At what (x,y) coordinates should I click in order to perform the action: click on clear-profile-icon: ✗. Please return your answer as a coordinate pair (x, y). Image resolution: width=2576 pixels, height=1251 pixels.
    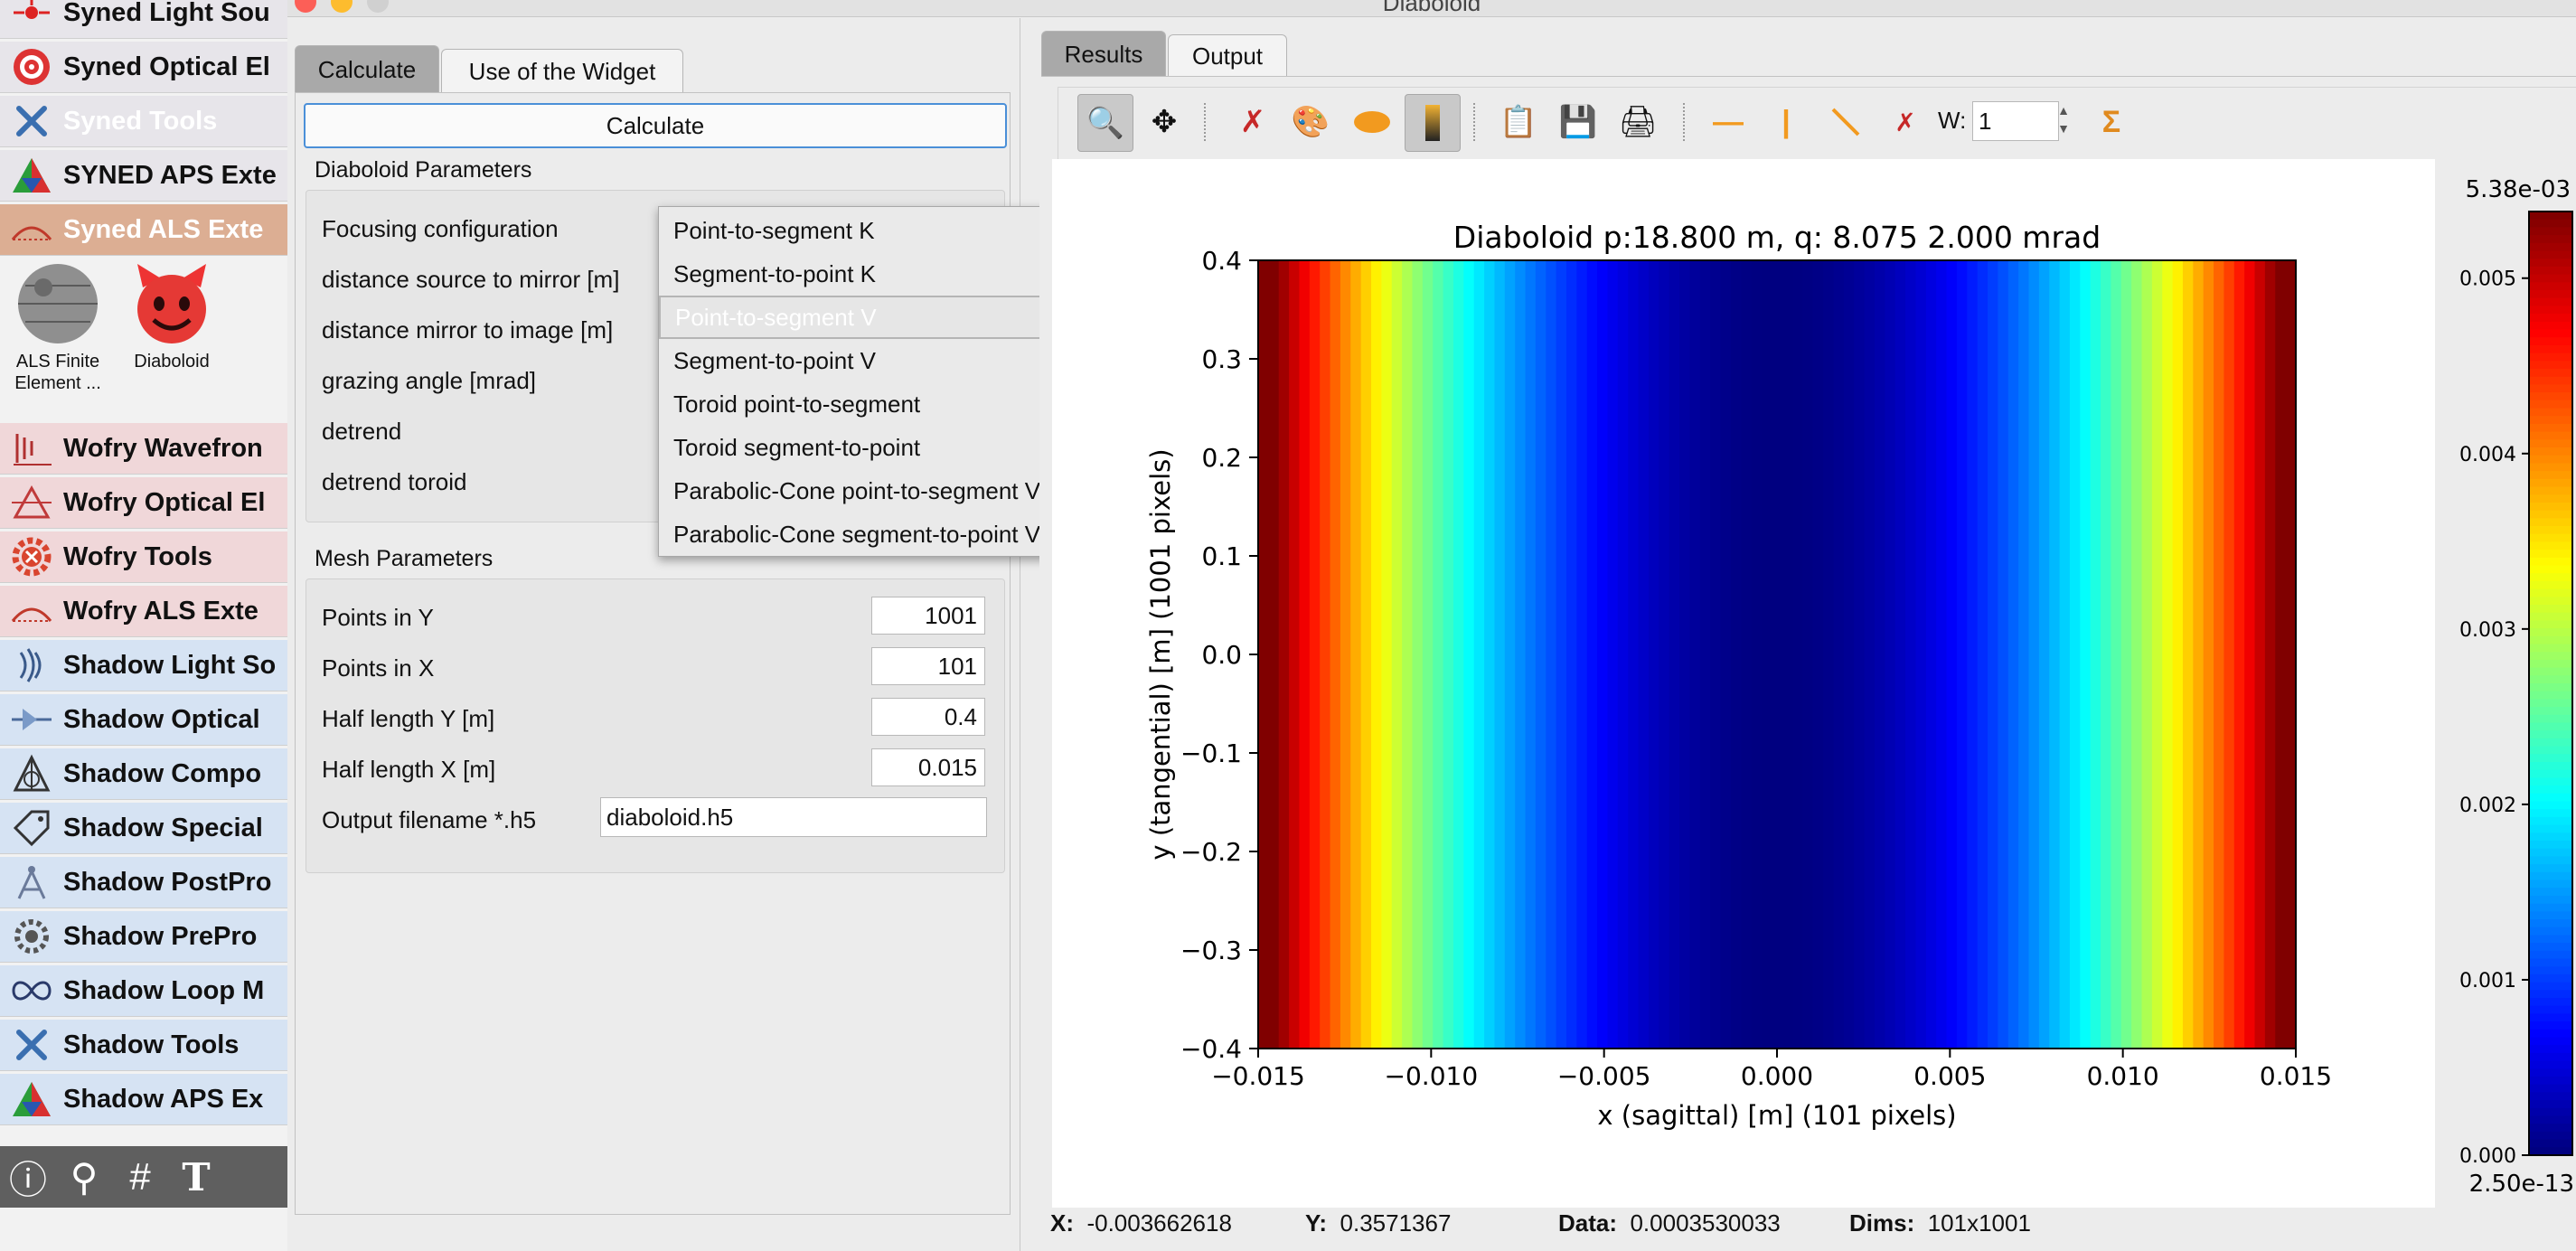
    Looking at the image, I should click on (1905, 122).